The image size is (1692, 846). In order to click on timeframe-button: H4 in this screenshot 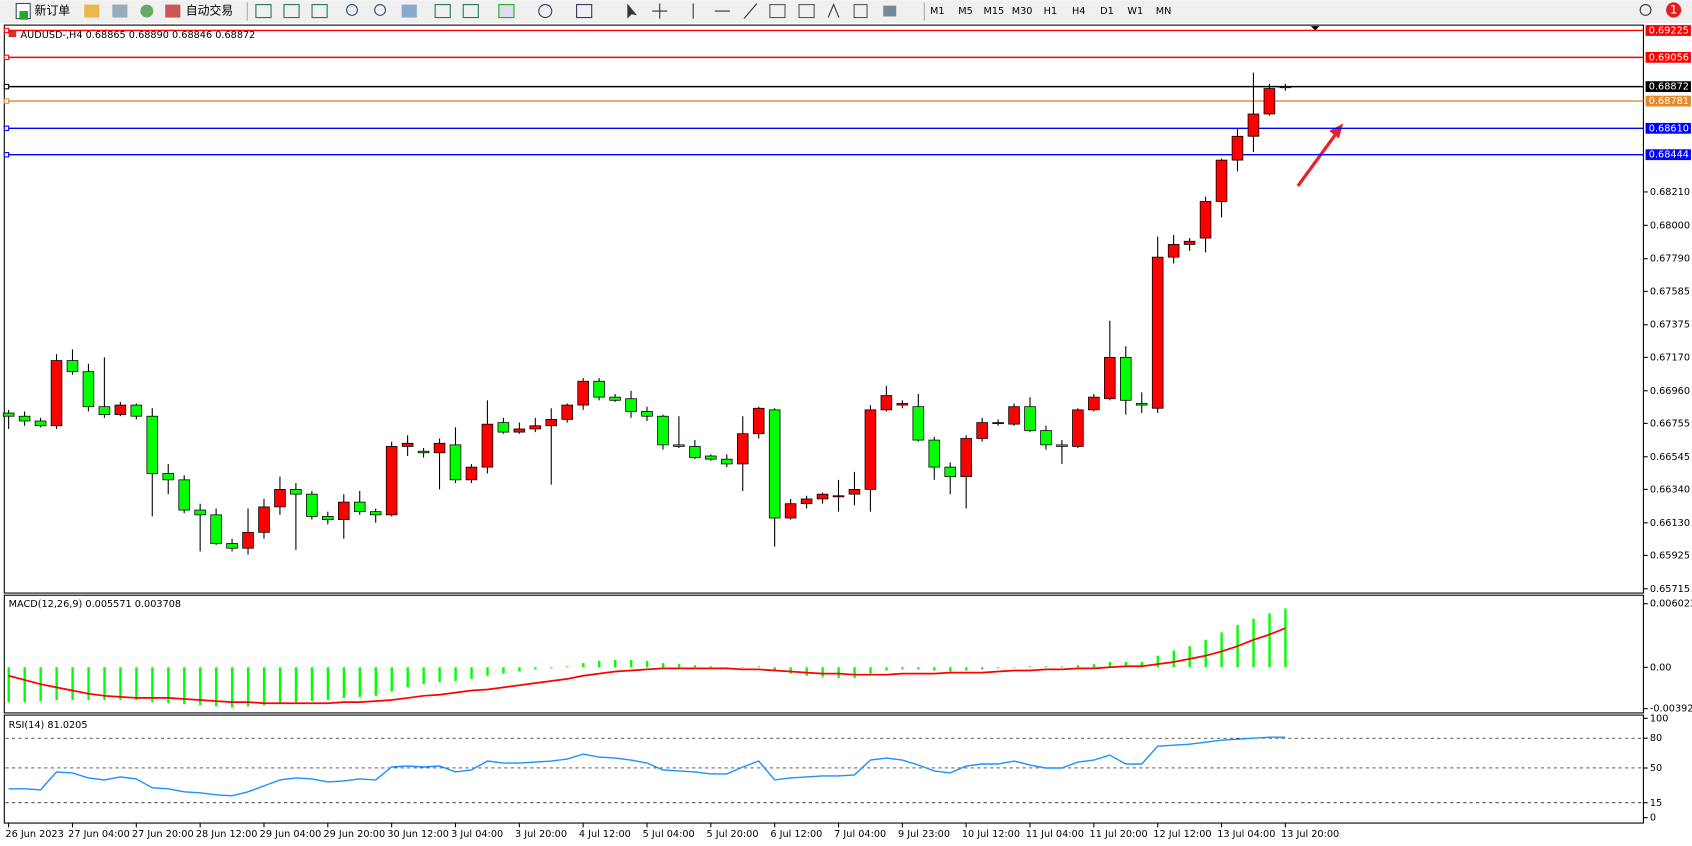, I will do `click(1078, 11)`.